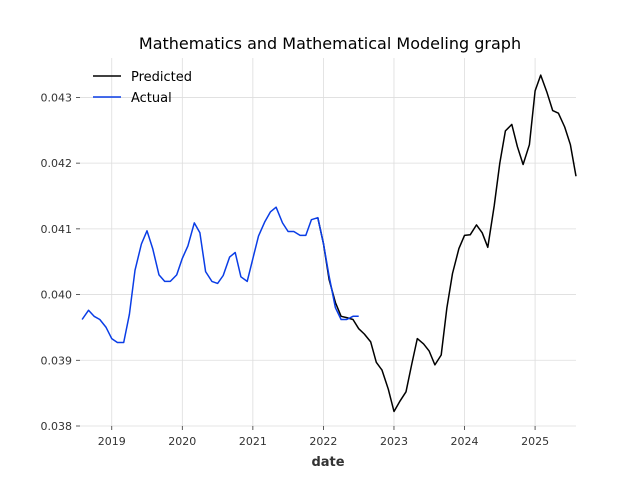 The width and height of the screenshot is (640, 484). I want to click on x-tick-label: 2023, so click(394, 441).